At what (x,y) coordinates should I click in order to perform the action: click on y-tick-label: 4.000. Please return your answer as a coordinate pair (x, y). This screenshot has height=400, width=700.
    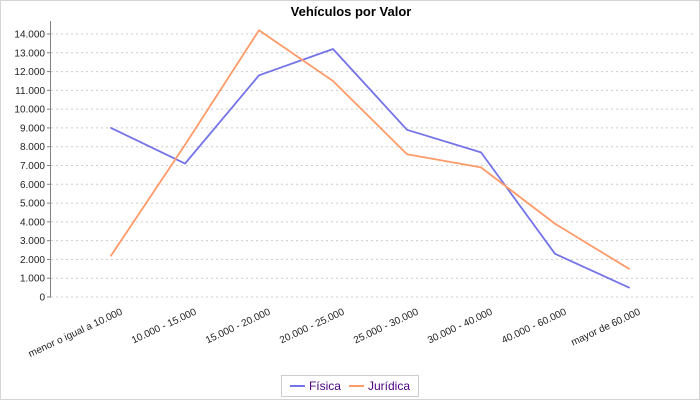
    Looking at the image, I should click on (32, 222).